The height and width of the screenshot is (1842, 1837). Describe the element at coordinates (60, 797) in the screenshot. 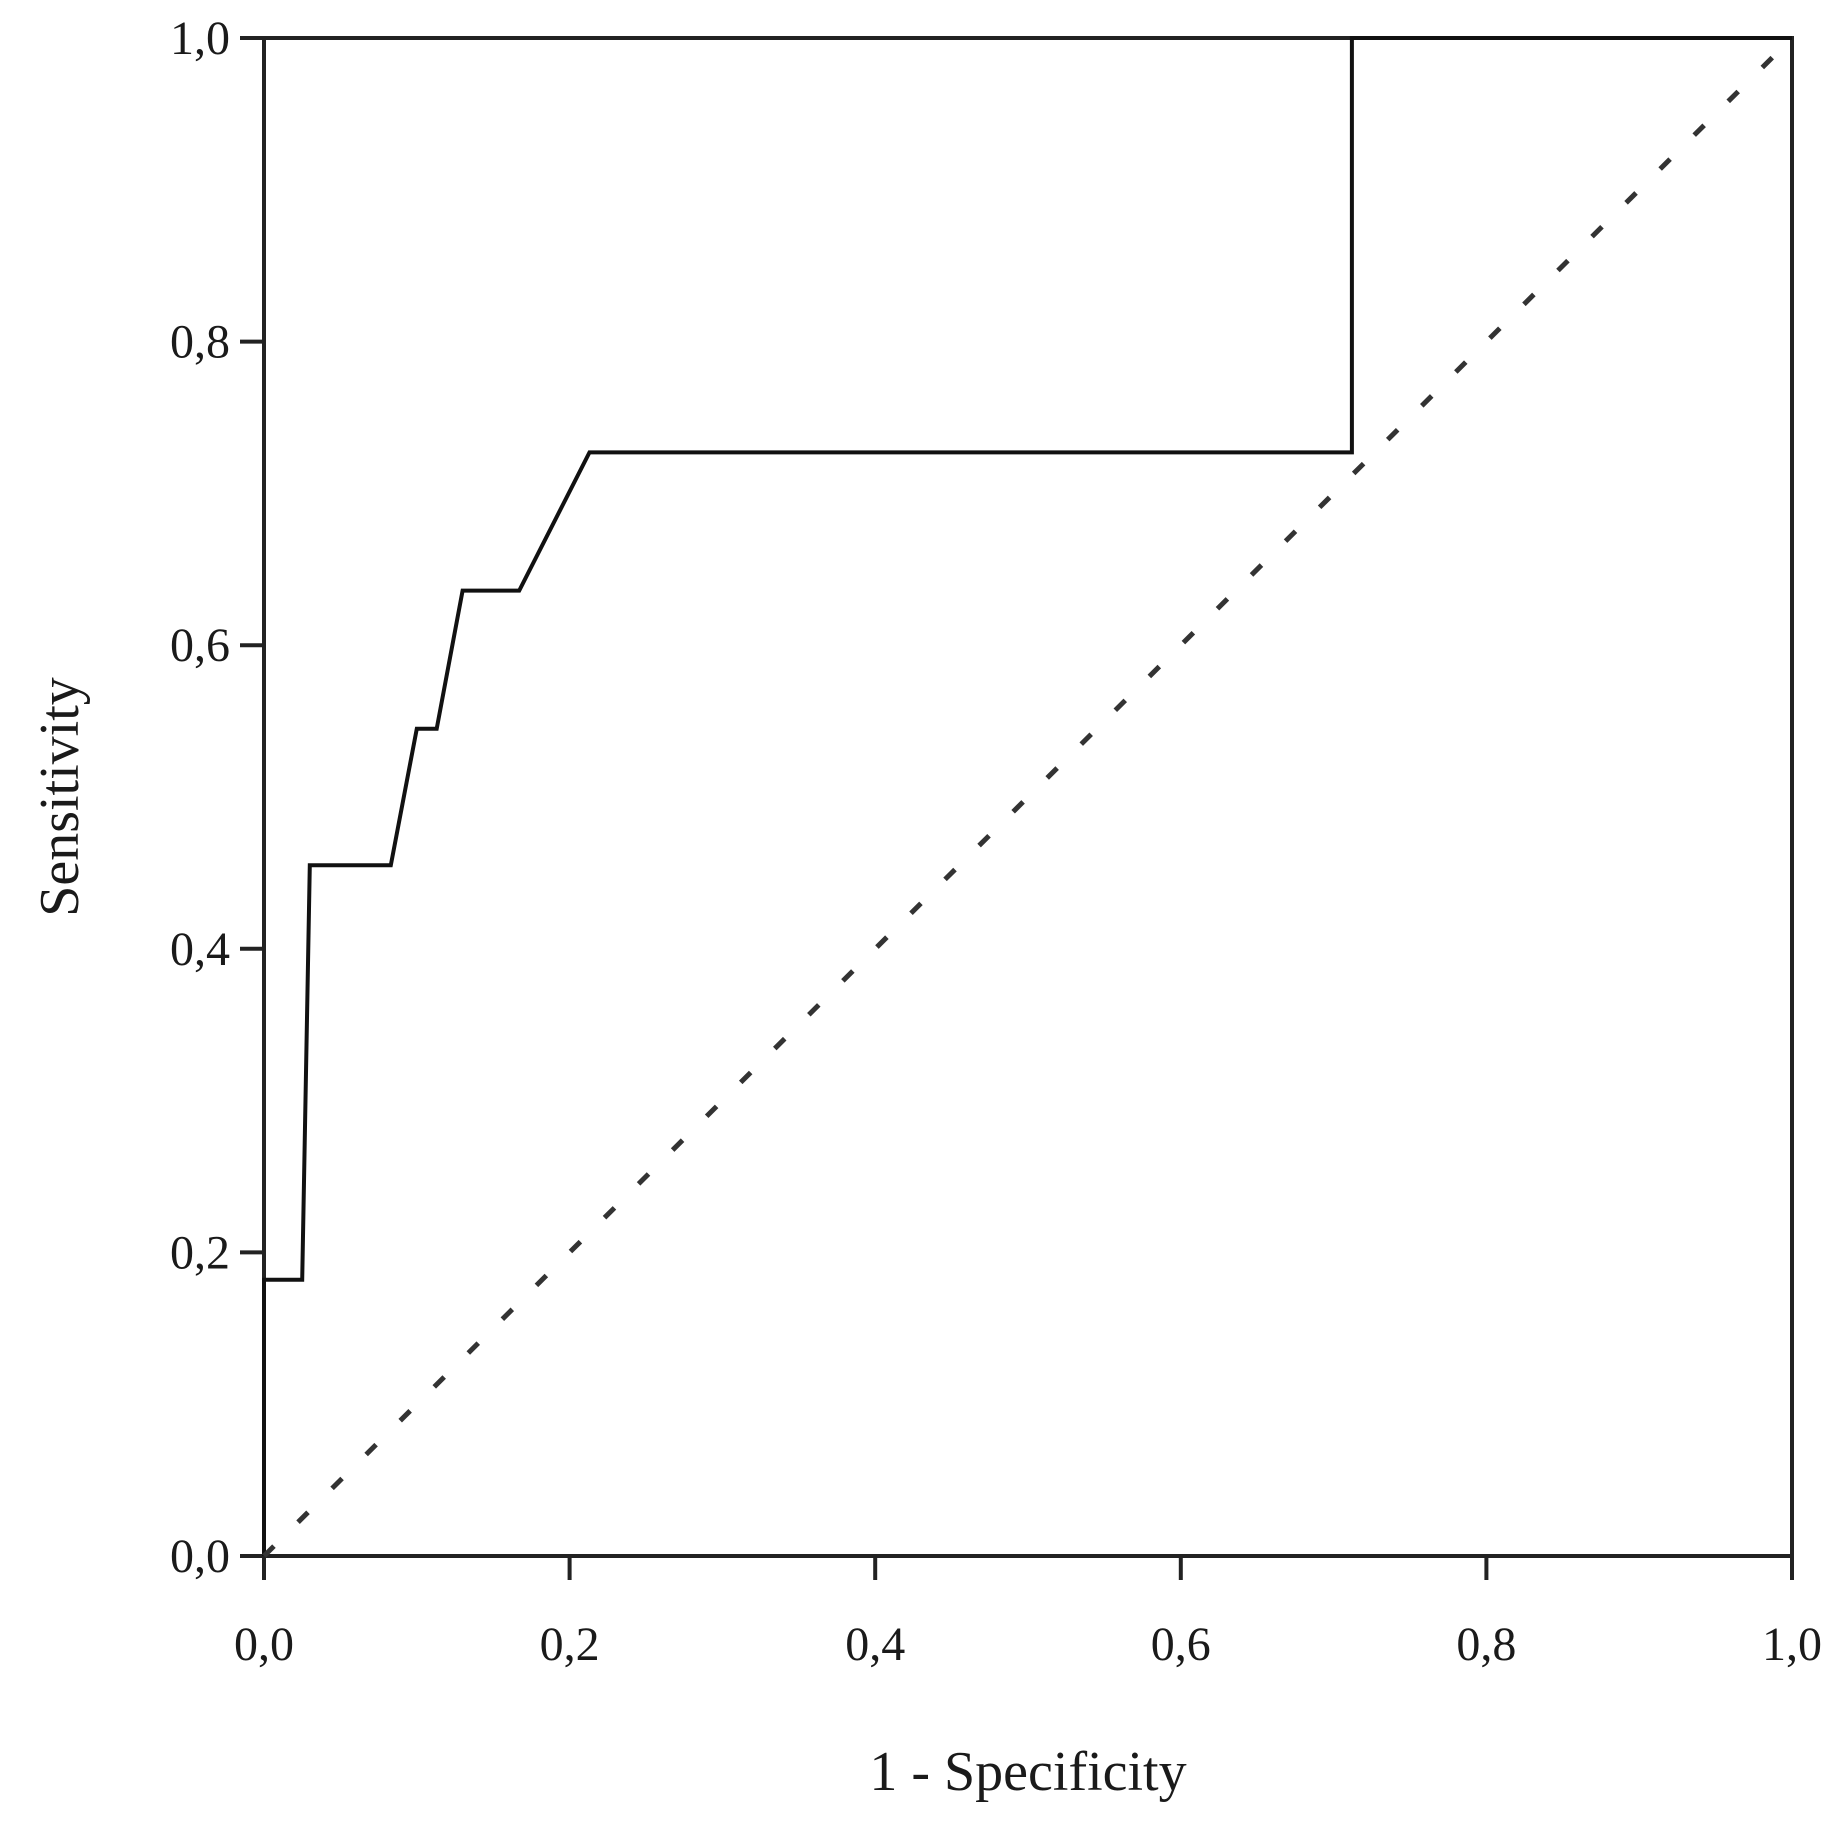

I see `y-axis-label: Sensitivity` at that location.